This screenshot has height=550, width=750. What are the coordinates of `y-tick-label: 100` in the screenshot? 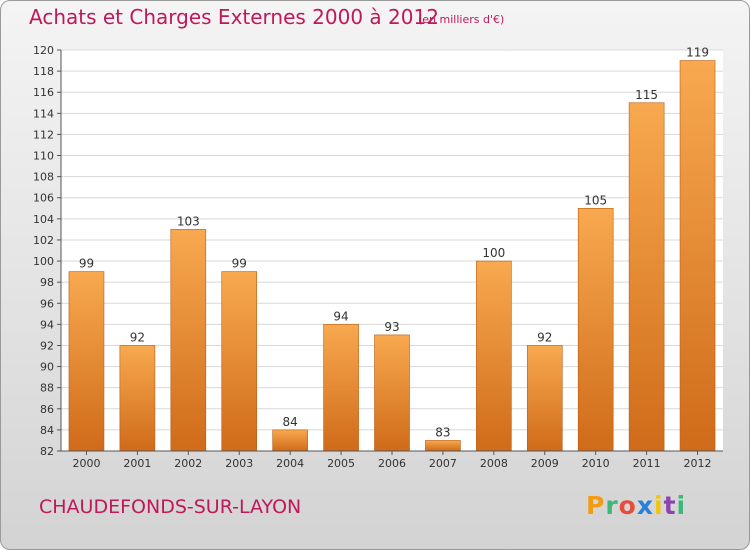 It's located at (43, 261).